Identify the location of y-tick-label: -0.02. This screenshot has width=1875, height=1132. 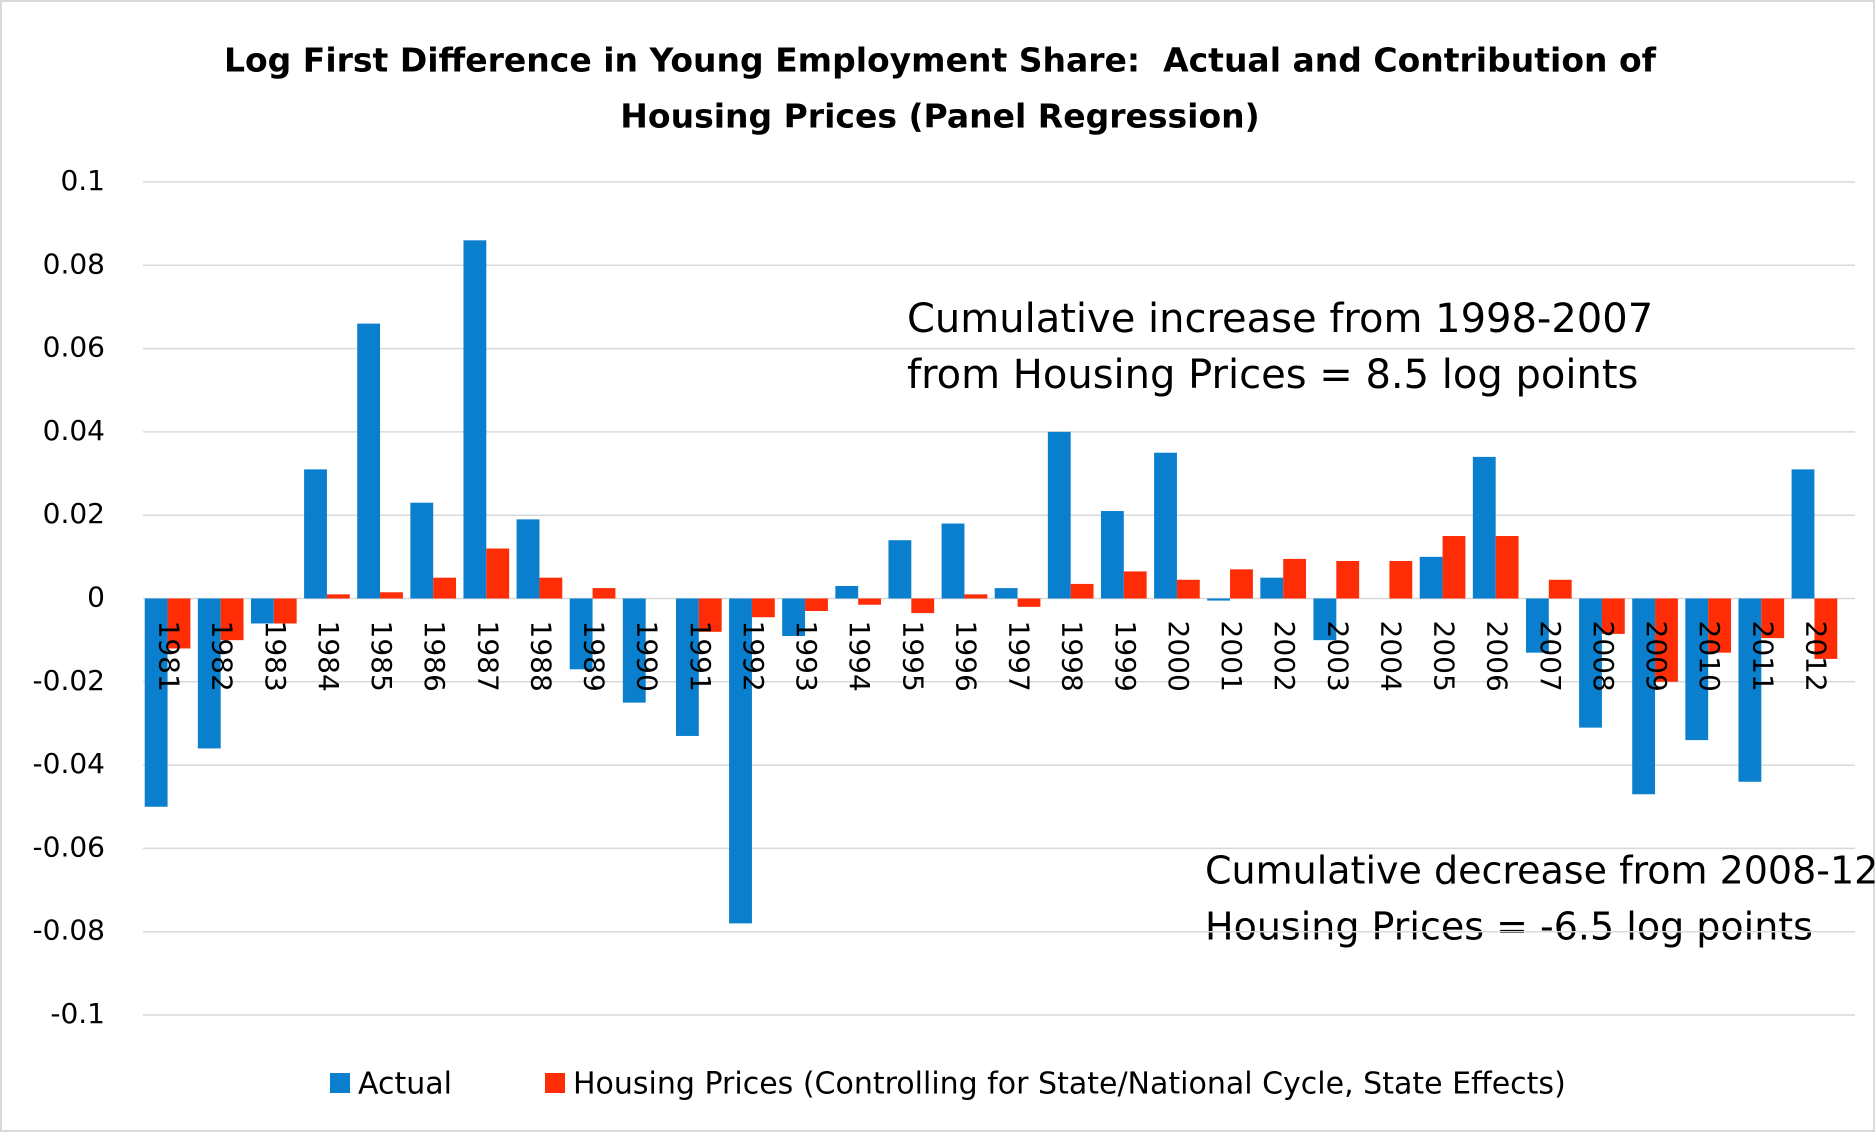
(69, 680).